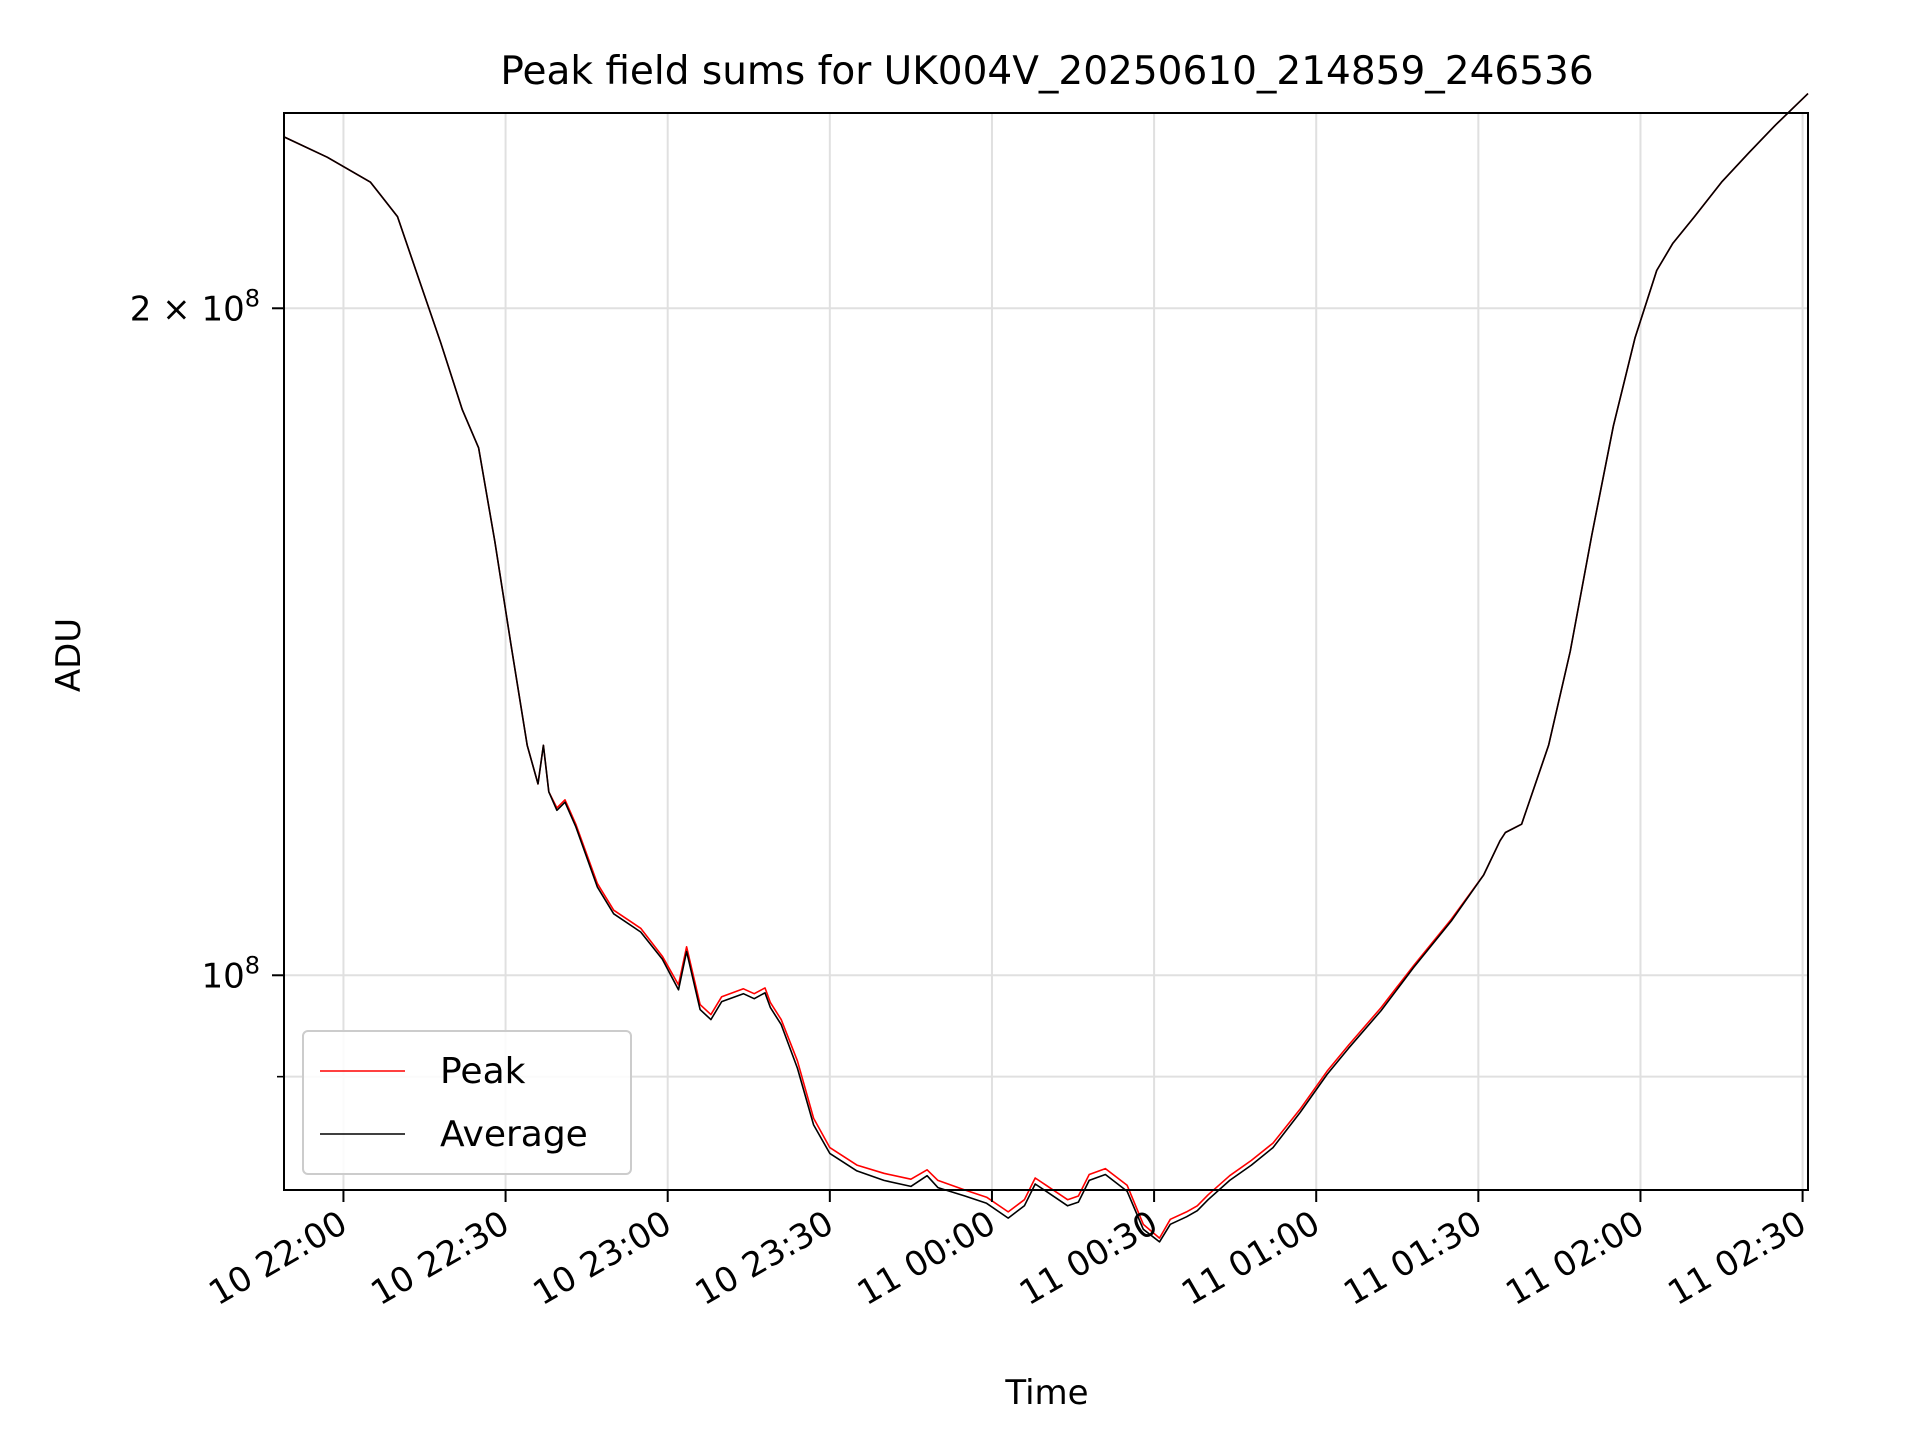 This screenshot has width=1920, height=1440. I want to click on legend-box, so click(467, 1102).